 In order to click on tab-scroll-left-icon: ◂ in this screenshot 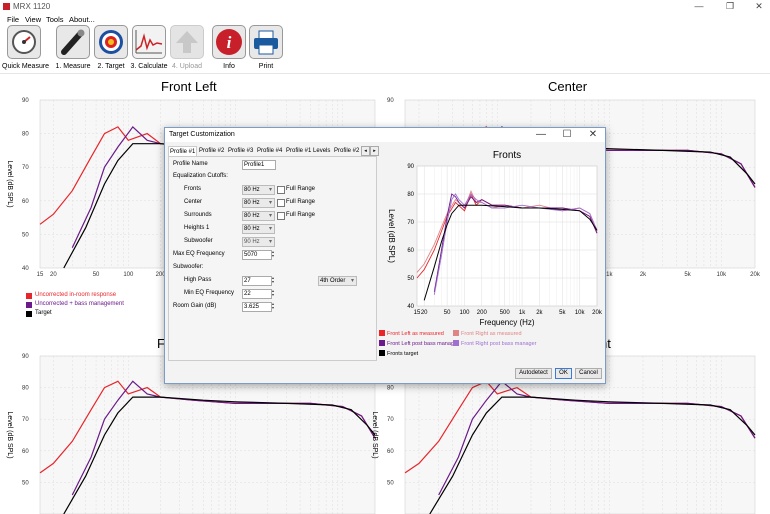, I will do `click(365, 151)`.